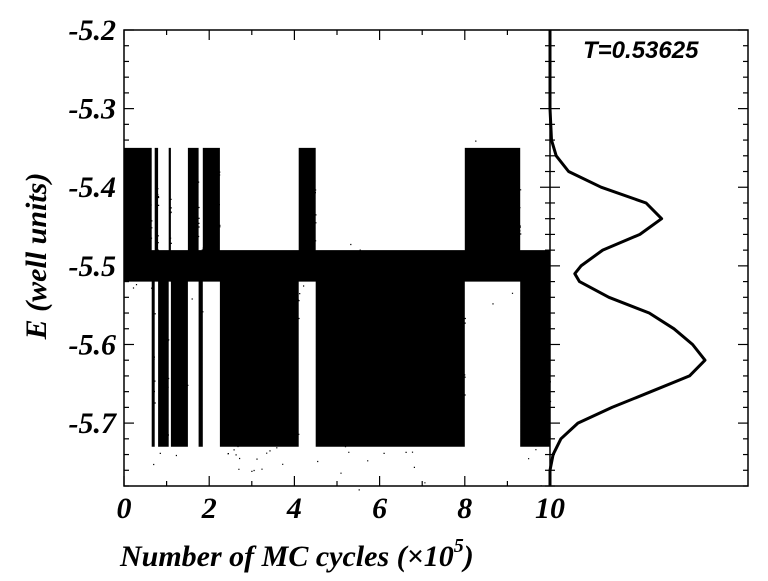 This screenshot has height=581, width=768. Describe the element at coordinates (36, 257) in the screenshot. I see `y-axis-title: E (well units)` at that location.